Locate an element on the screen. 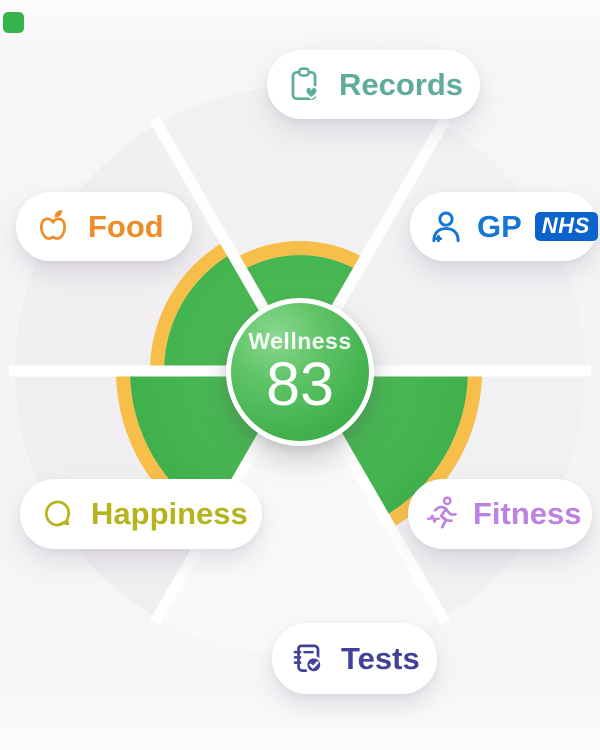 The image size is (600, 750). nhs-badge: NHS is located at coordinates (566, 226).